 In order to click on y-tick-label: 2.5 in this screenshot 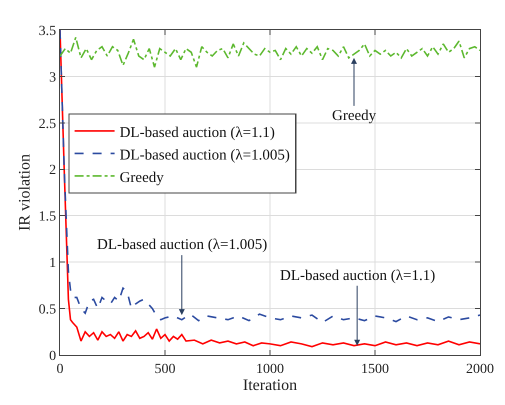, I will do `click(47, 124)`.